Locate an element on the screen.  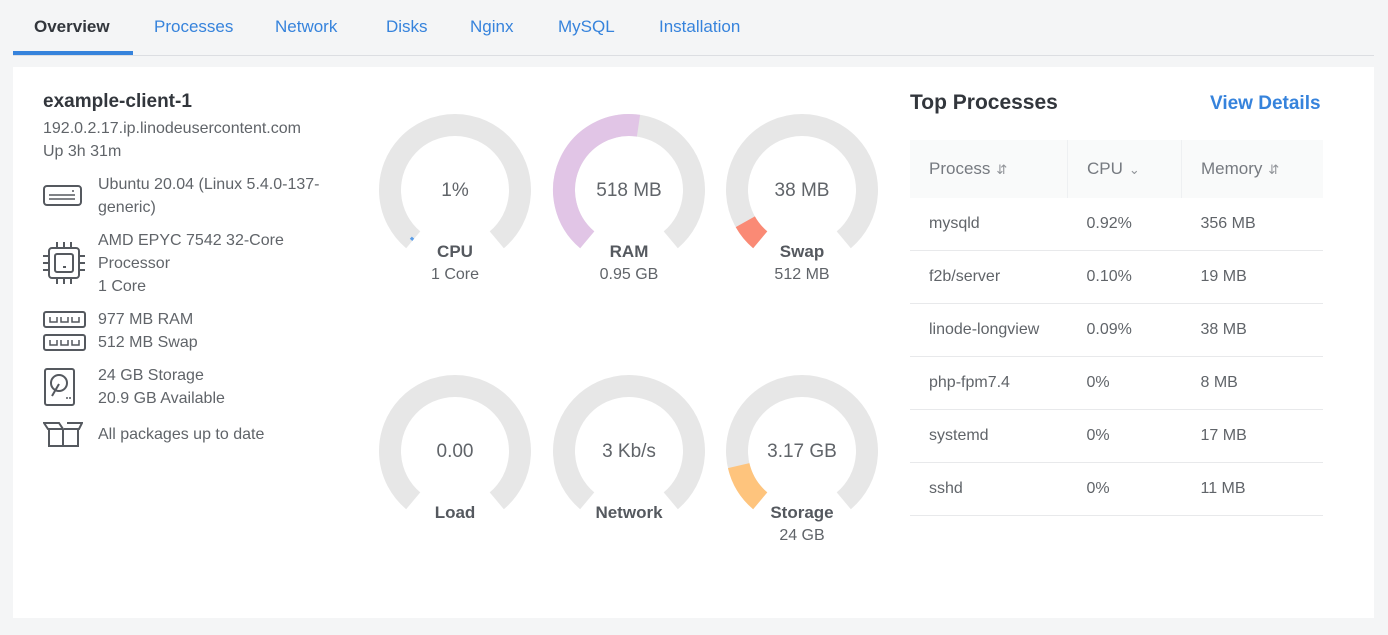
cpu-line-2: Processor is located at coordinates (134, 263).